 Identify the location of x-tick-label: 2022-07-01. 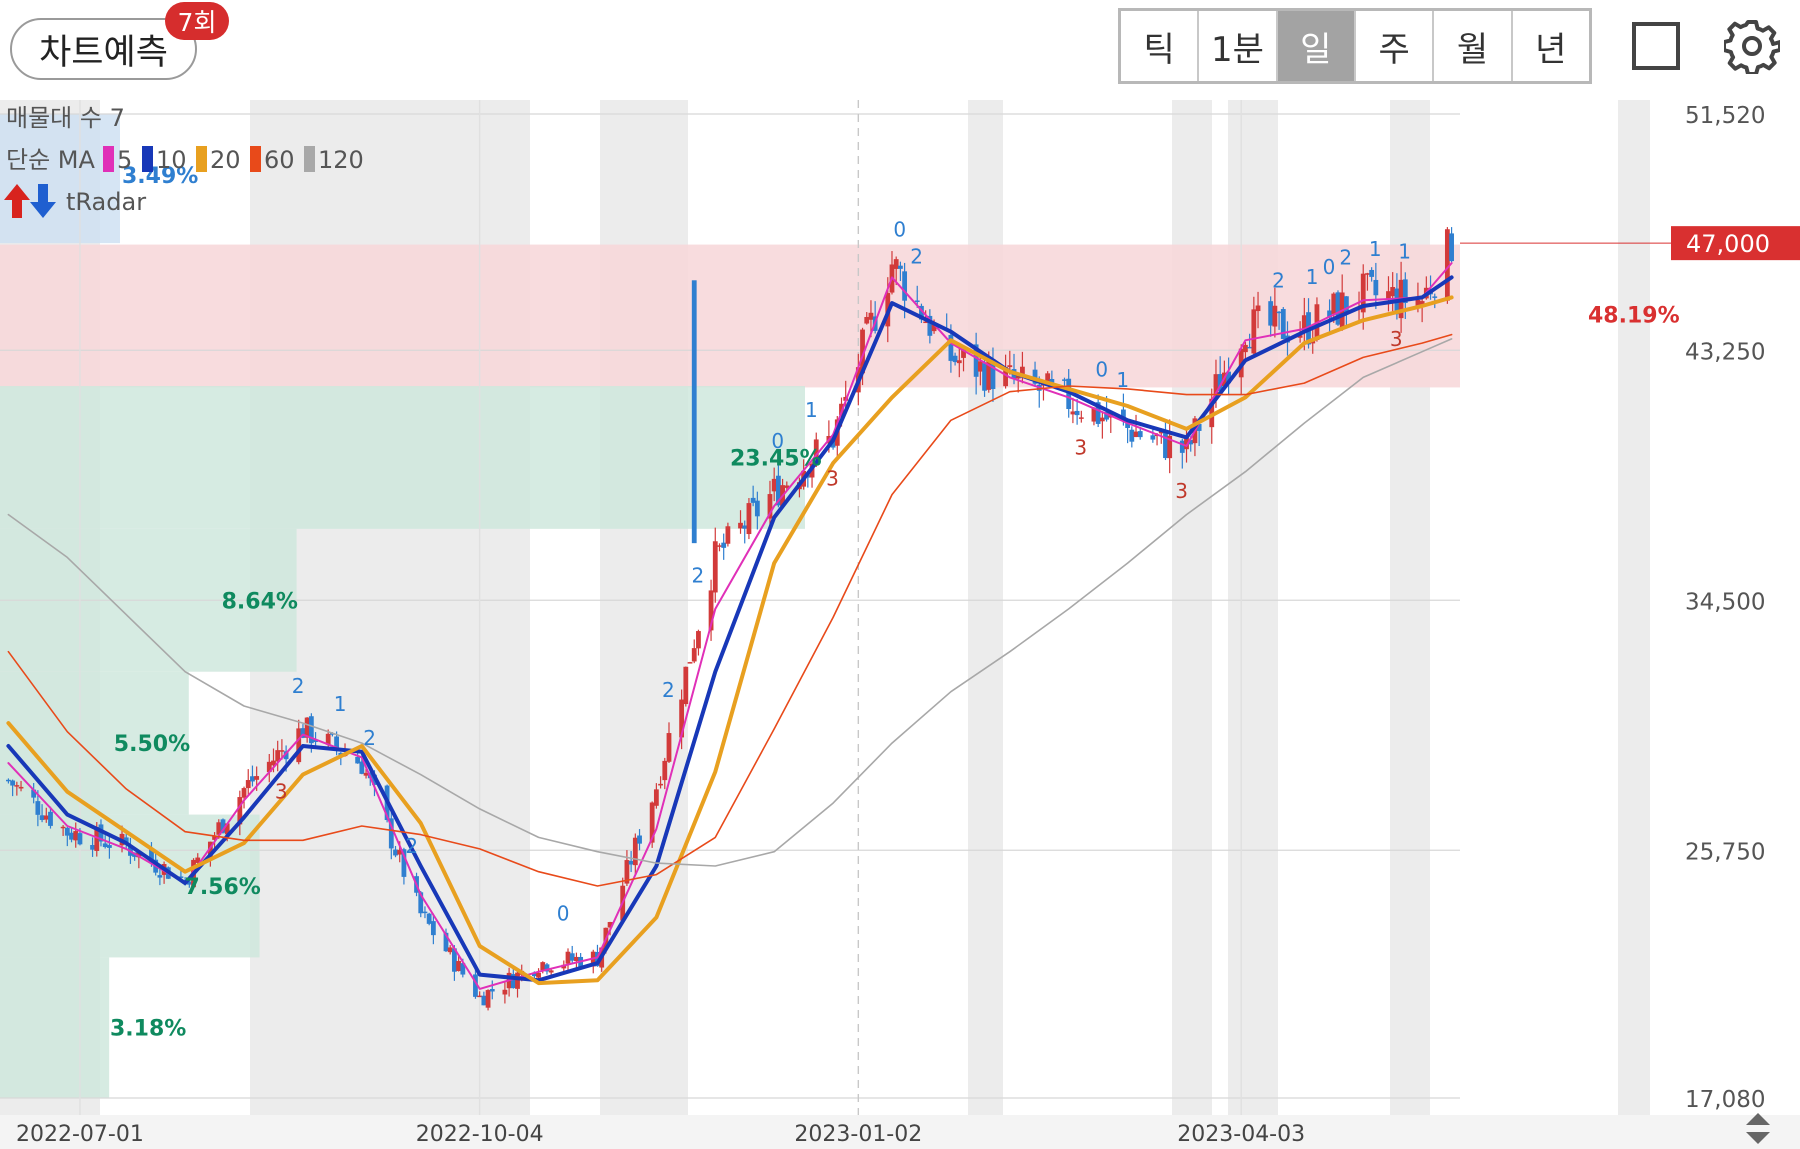
(80, 1134).